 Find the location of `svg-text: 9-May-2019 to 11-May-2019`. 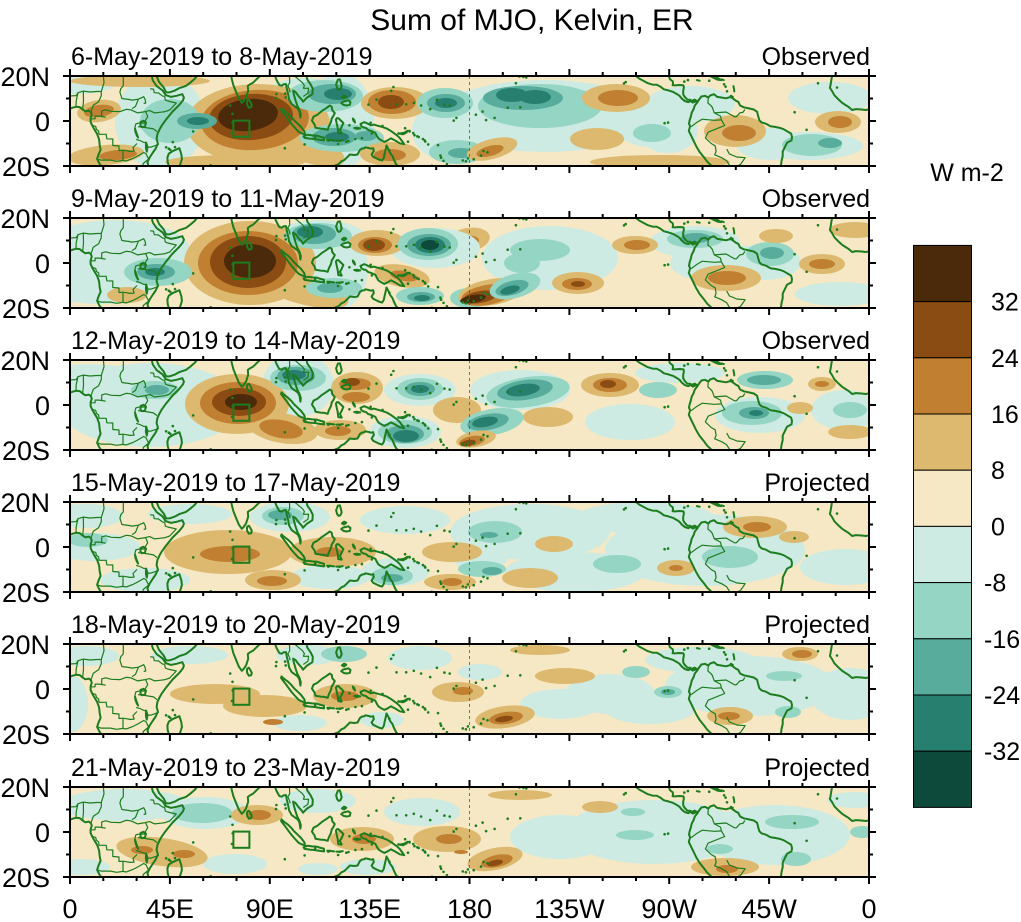

svg-text: 9-May-2019 to 11-May-2019 is located at coordinates (228, 199).